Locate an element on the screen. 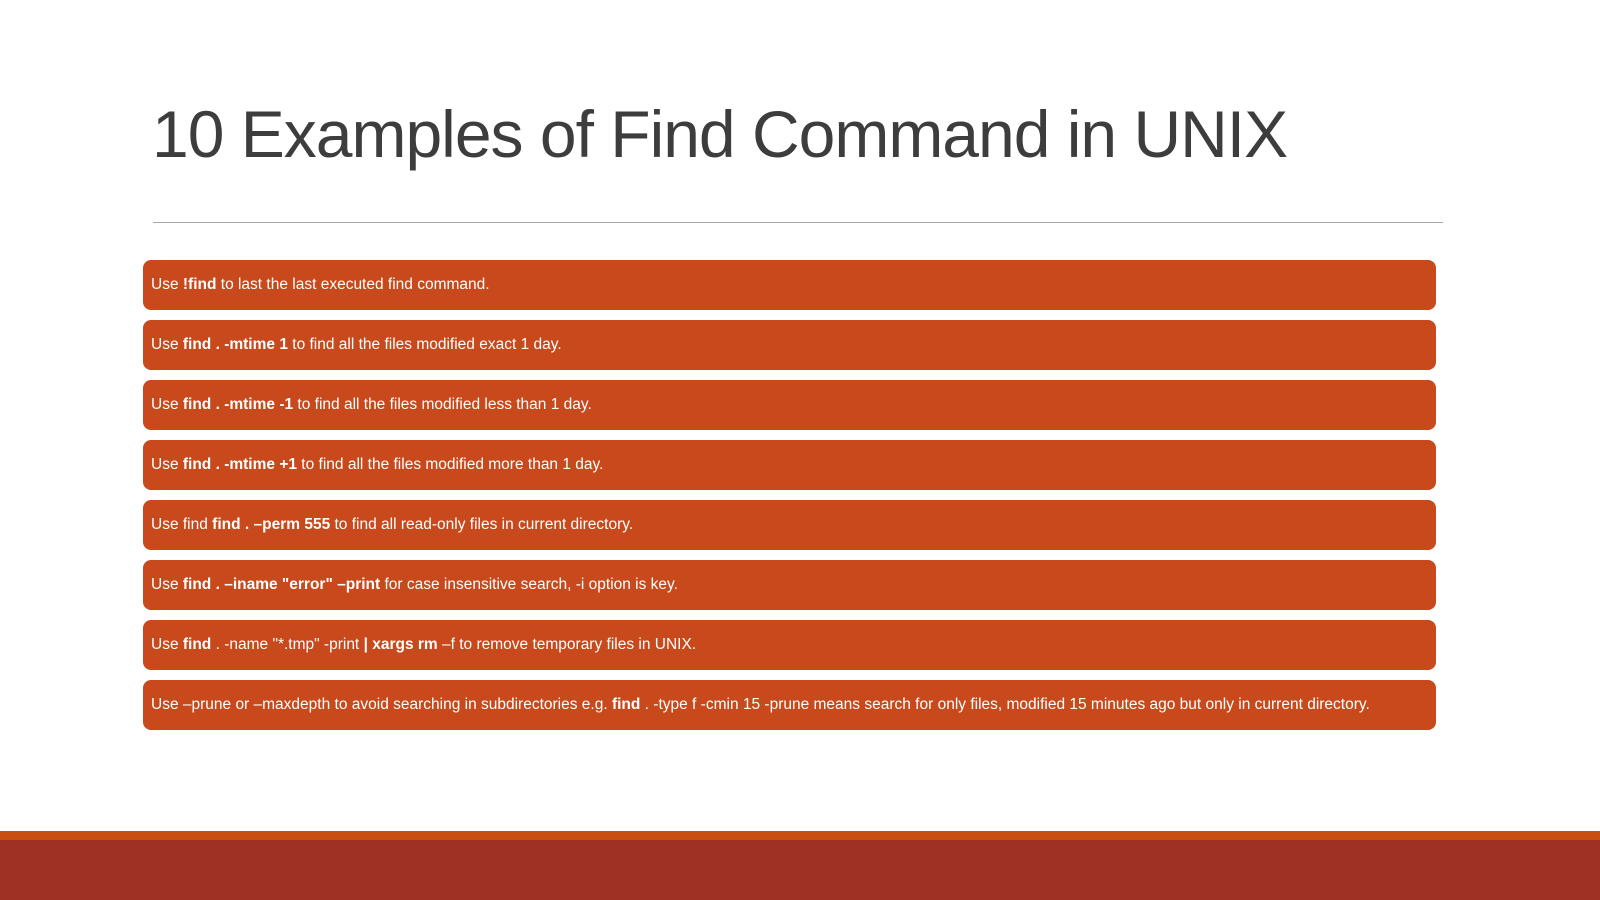 The height and width of the screenshot is (900, 1600). text-run: –f to remove temporary files in UNIX. is located at coordinates (567, 644).